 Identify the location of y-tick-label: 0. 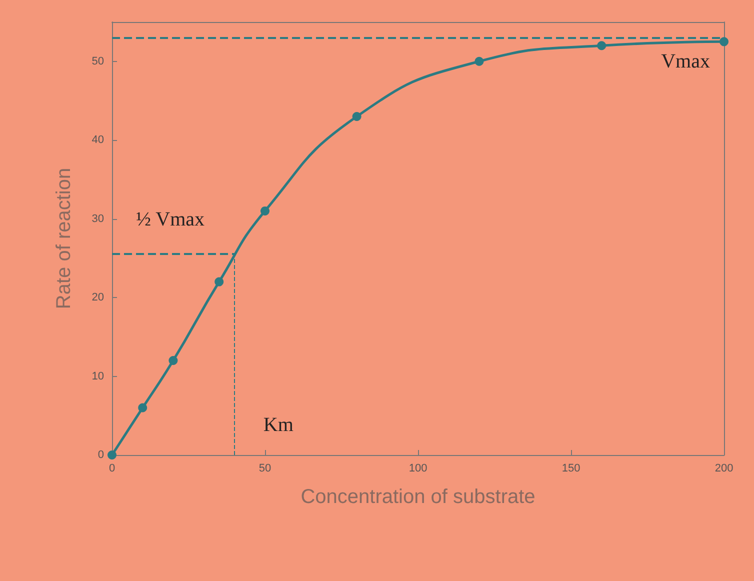
(101, 455).